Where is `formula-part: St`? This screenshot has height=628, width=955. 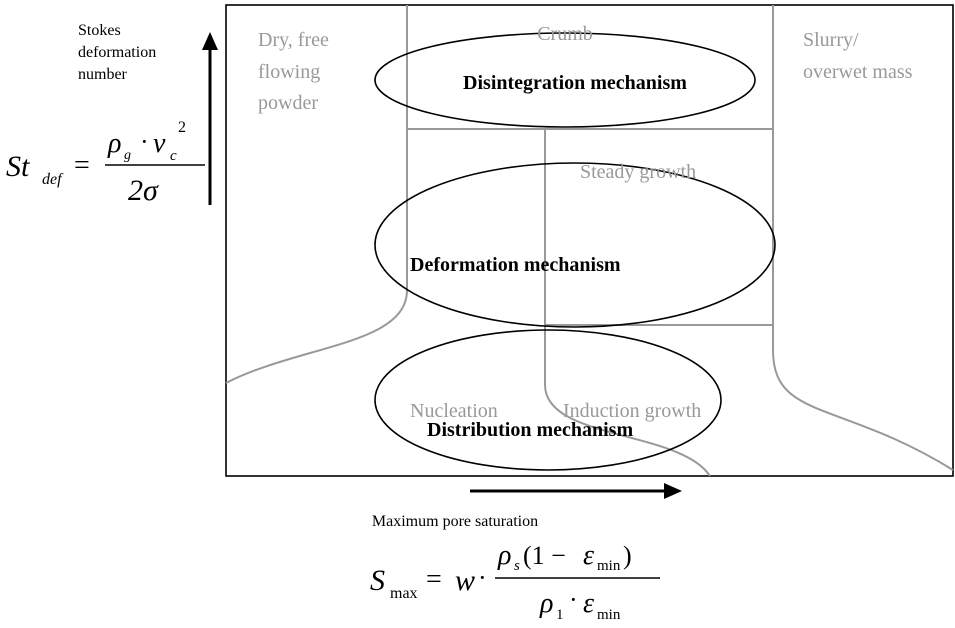 formula-part: St is located at coordinates (18, 166).